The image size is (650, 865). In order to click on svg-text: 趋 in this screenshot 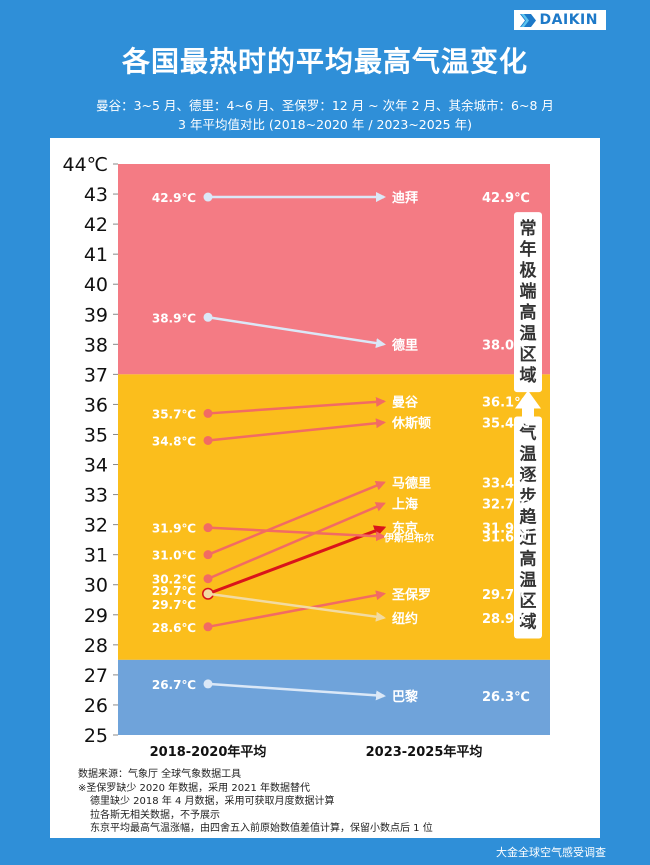, I will do `click(529, 516)`.